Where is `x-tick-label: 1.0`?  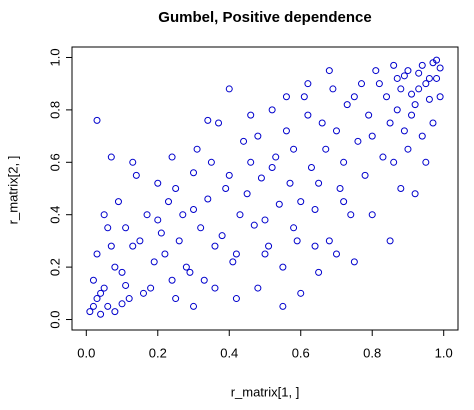
x-tick-label: 1.0 is located at coordinates (444, 352).